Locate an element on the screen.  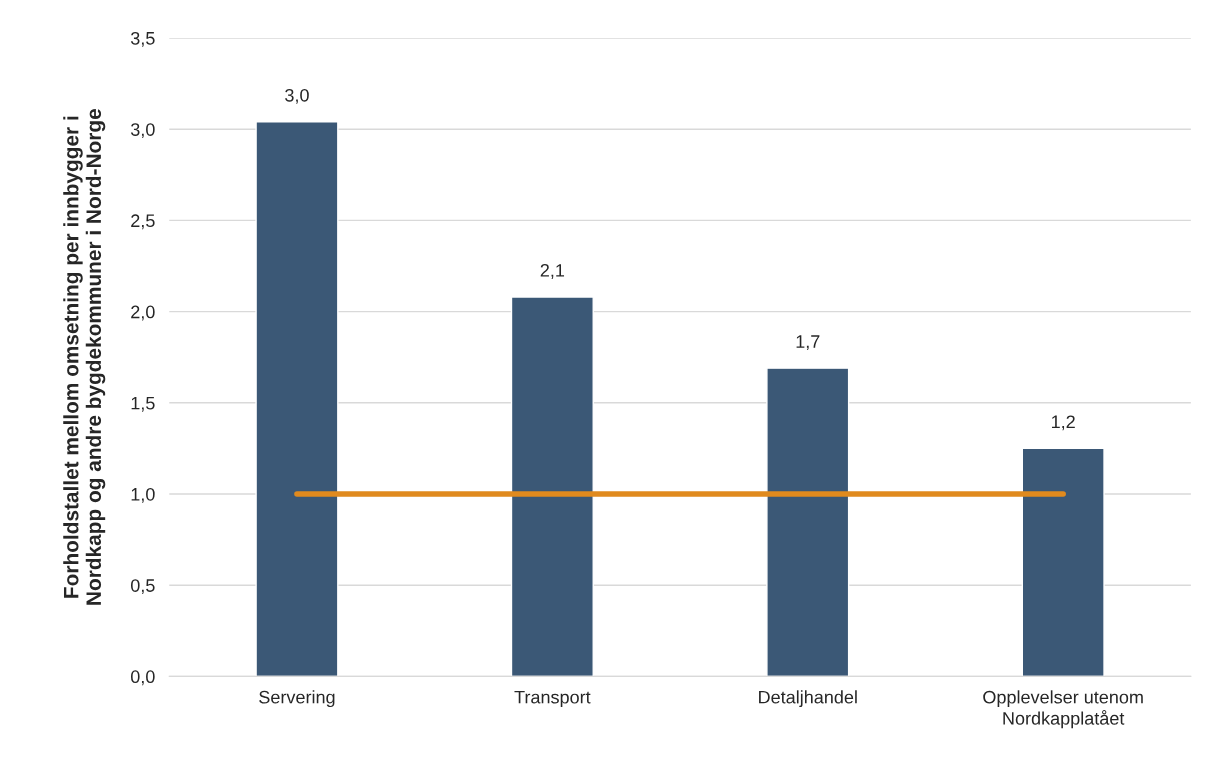
x-tick-label: Transport is located at coordinates (552, 699).